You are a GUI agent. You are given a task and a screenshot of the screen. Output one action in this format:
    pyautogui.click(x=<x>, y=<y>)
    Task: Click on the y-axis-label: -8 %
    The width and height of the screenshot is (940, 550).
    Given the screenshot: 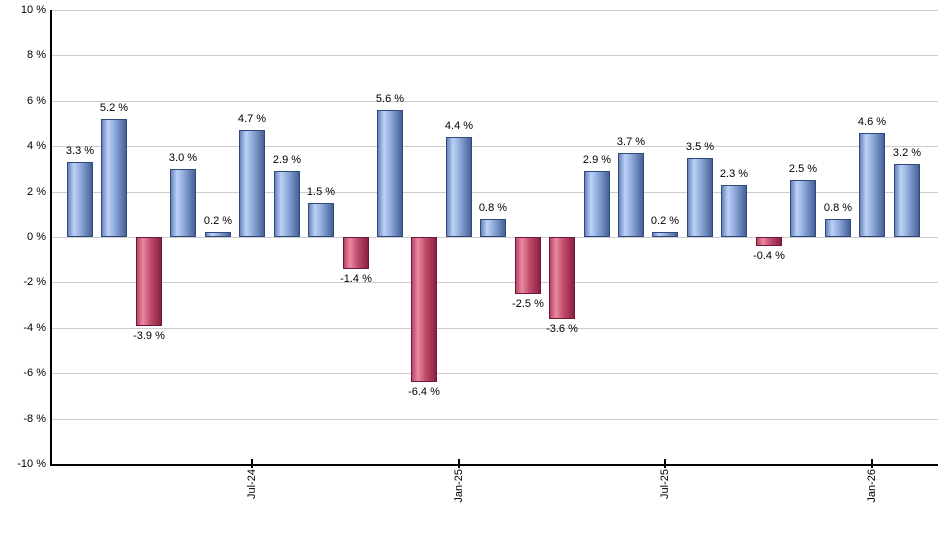 What is the action you would take?
    pyautogui.click(x=34, y=419)
    